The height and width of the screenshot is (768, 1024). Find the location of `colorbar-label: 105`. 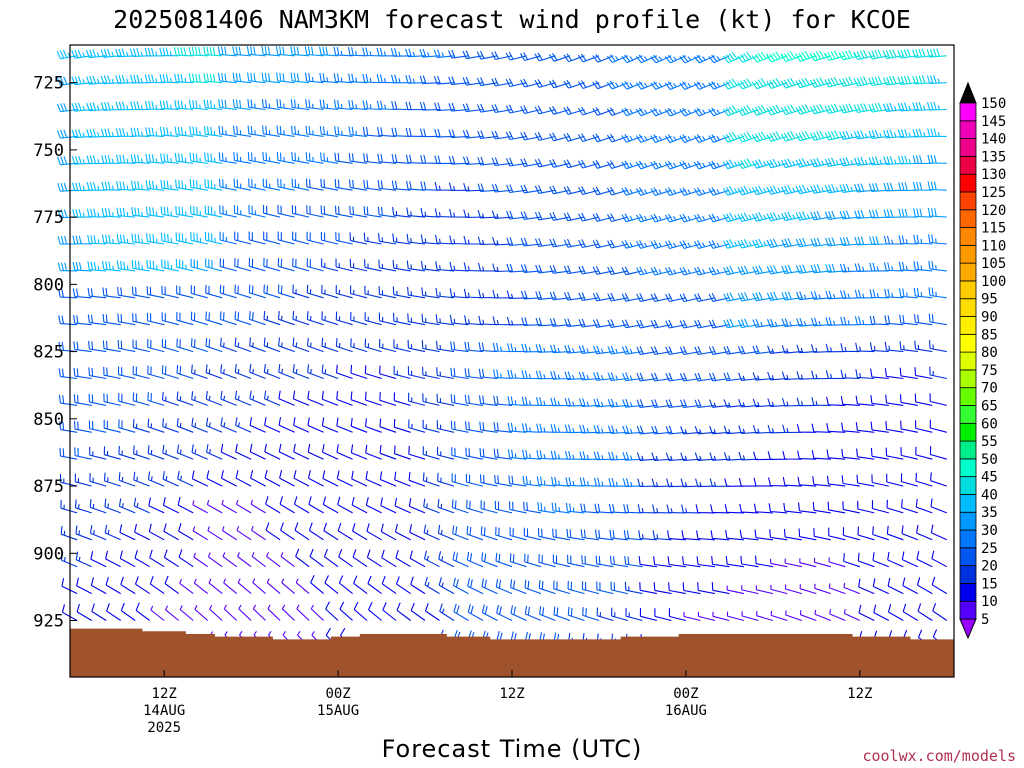

colorbar-label: 105 is located at coordinates (993, 264).